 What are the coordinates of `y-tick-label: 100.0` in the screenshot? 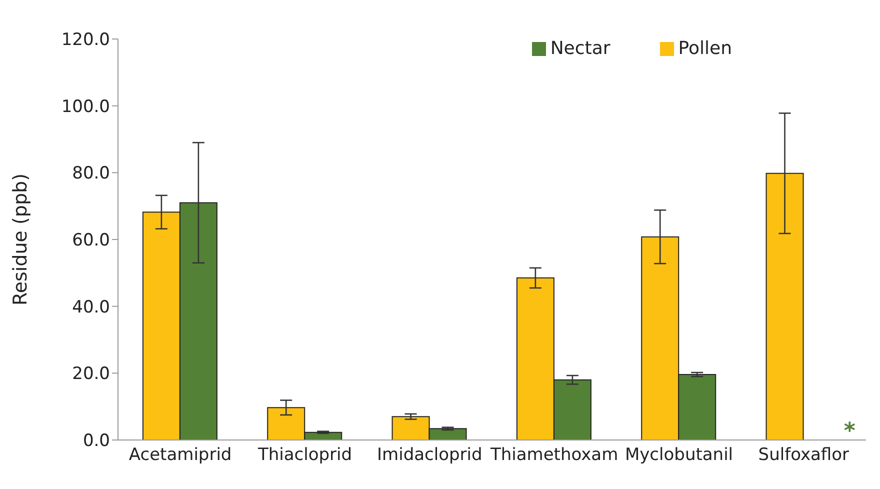 It's located at (85, 106).